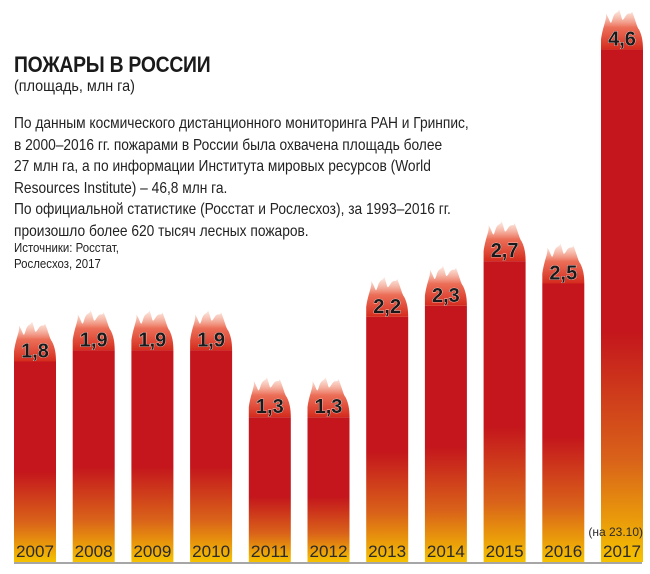  What do you see at coordinates (66, 247) in the screenshot?
I see `source-line: Источники: Росстат,` at bounding box center [66, 247].